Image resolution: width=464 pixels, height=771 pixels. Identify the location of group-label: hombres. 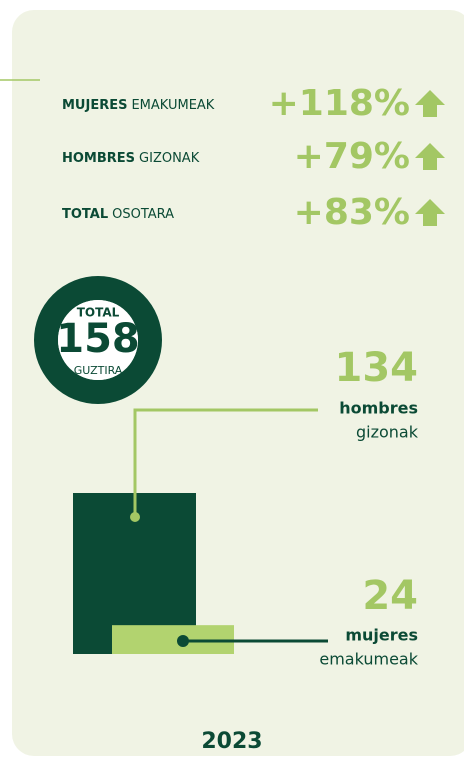
(378, 408).